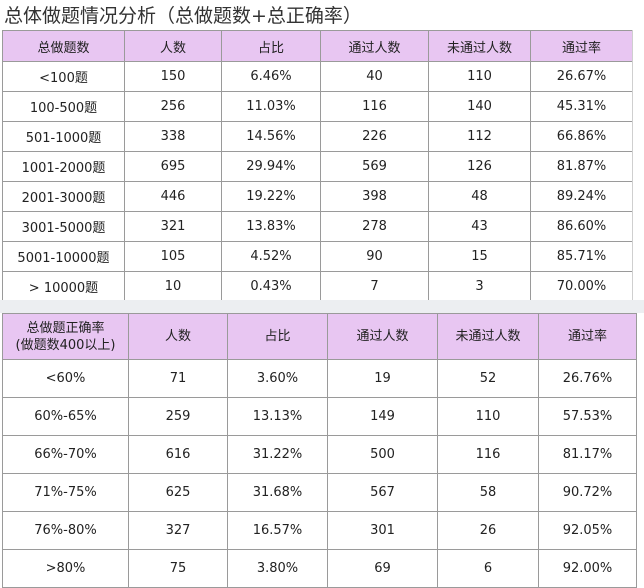 This screenshot has height=588, width=644. What do you see at coordinates (488, 492) in the screenshot?
I see `table-cell: 58` at bounding box center [488, 492].